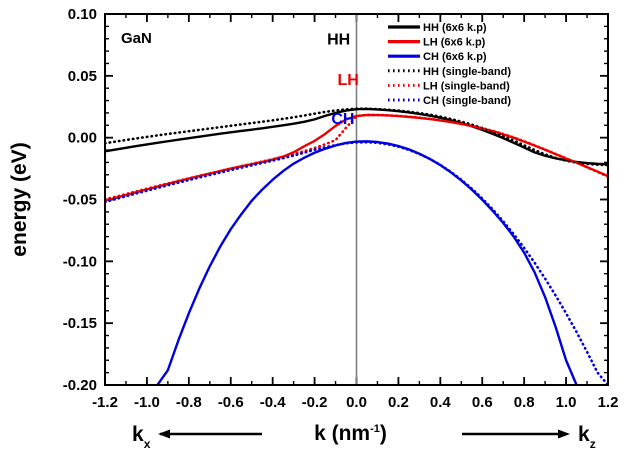 The image size is (624, 463). What do you see at coordinates (356, 402) in the screenshot?
I see `x-tick-label: 0.0` at bounding box center [356, 402].